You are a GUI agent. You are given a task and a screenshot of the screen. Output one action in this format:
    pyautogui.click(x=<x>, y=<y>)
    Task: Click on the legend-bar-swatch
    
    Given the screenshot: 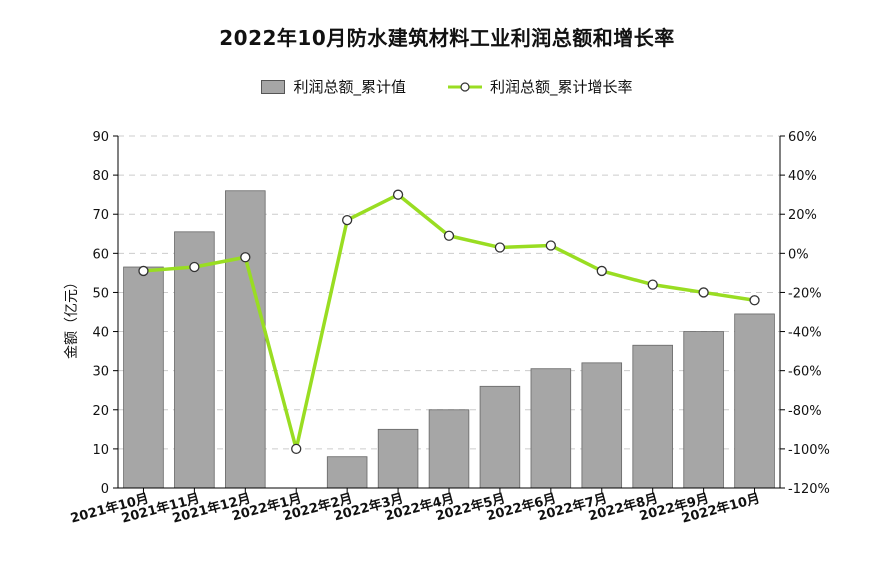 What is the action you would take?
    pyautogui.click(x=273, y=86)
    